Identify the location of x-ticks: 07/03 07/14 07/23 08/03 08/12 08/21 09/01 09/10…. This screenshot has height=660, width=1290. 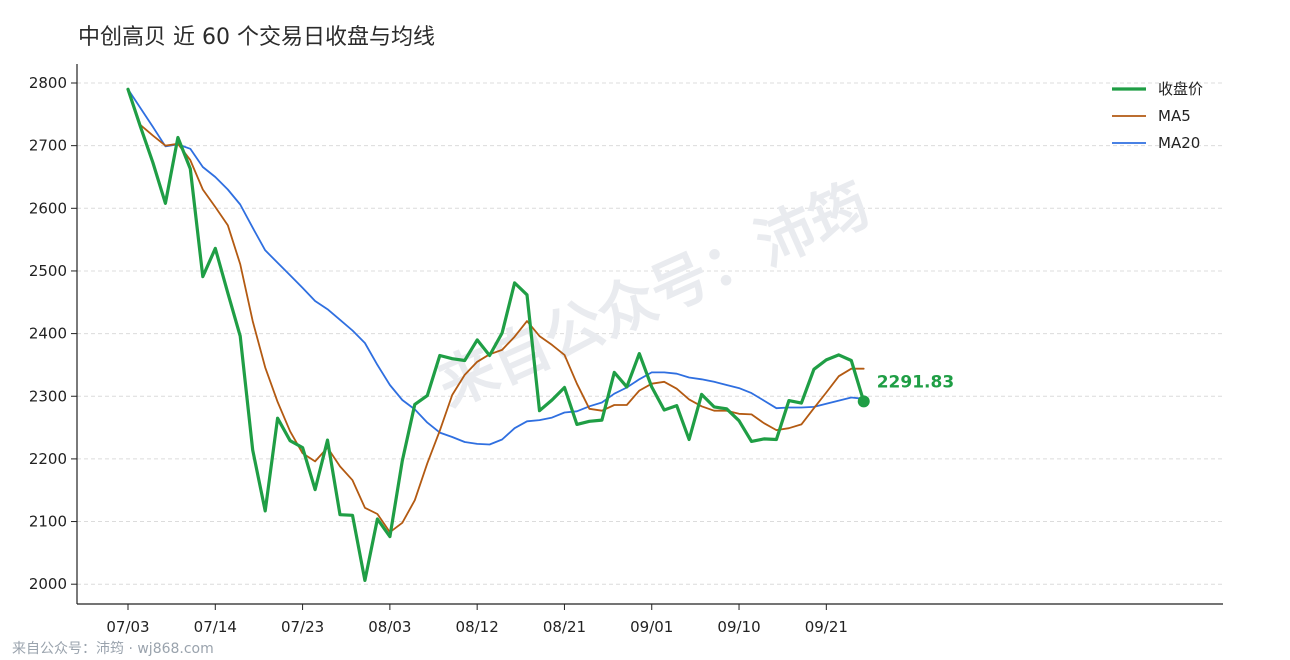
(477, 620).